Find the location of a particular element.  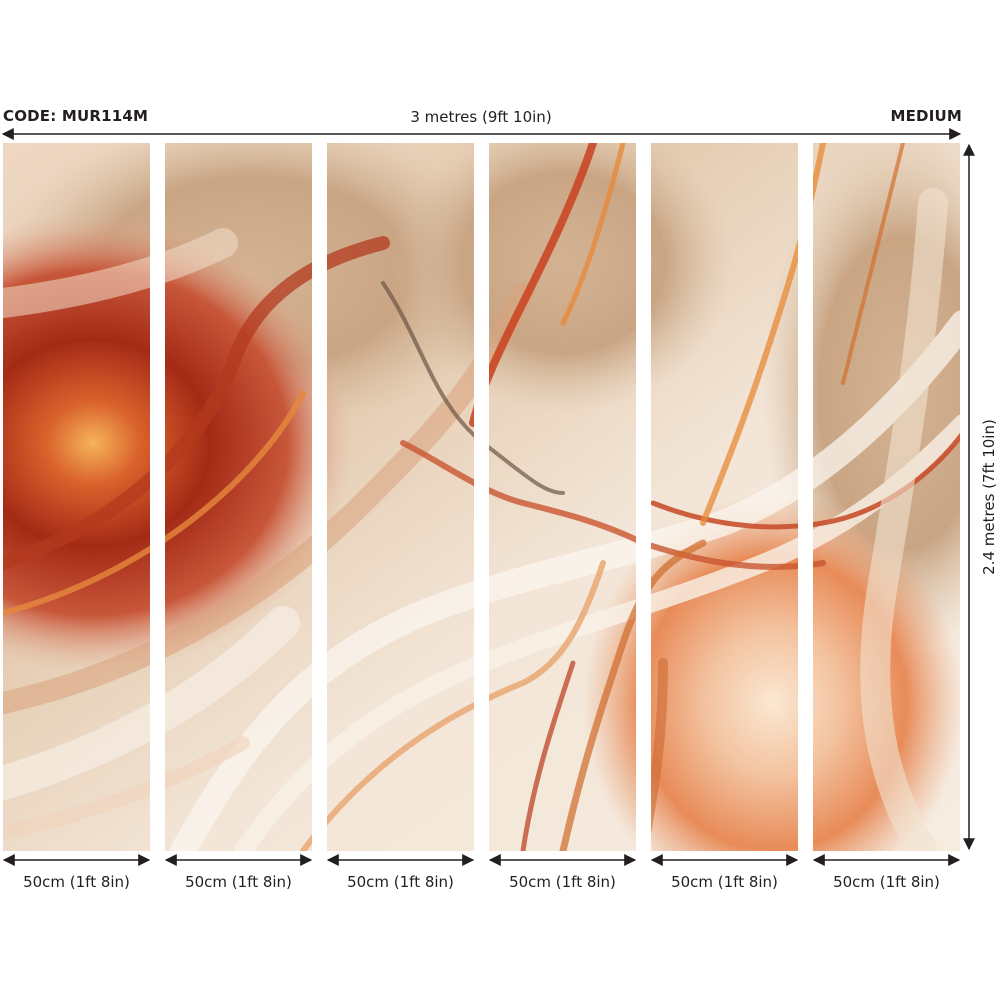

total-width-text: 3 metres (9ft 10in) is located at coordinates (481, 117).